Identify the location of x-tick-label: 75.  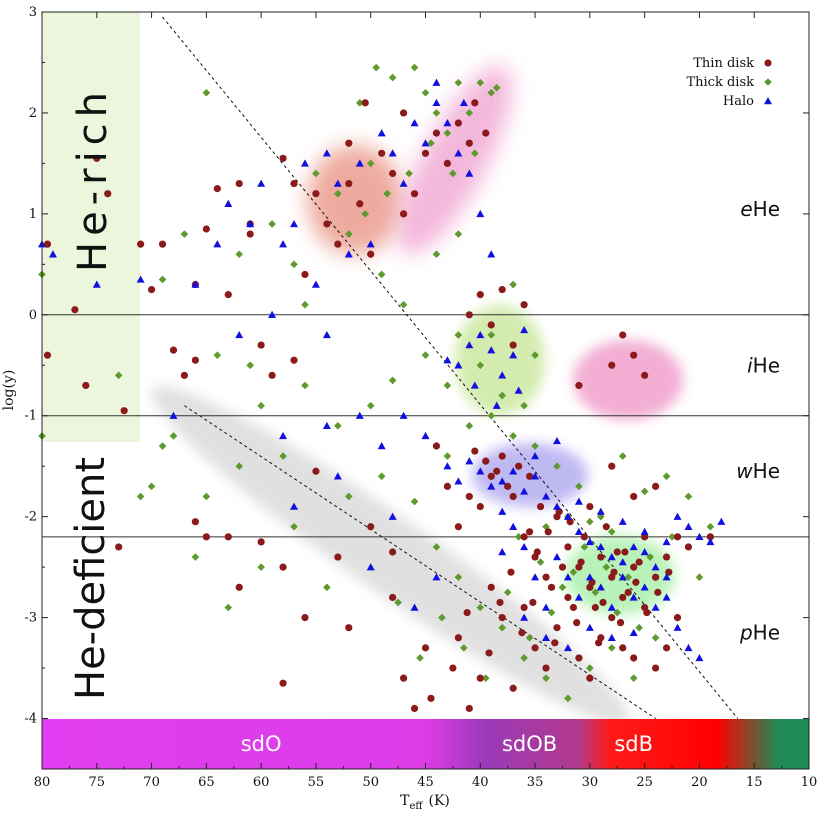
(97, 782).